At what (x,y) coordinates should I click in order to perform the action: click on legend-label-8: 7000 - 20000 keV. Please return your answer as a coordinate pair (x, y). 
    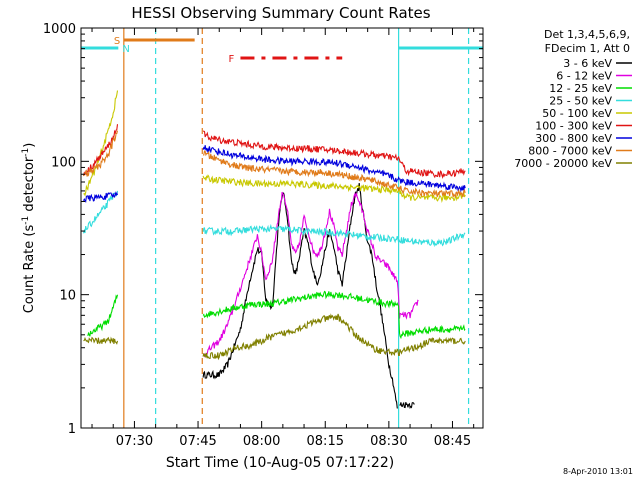
    Looking at the image, I should click on (563, 163).